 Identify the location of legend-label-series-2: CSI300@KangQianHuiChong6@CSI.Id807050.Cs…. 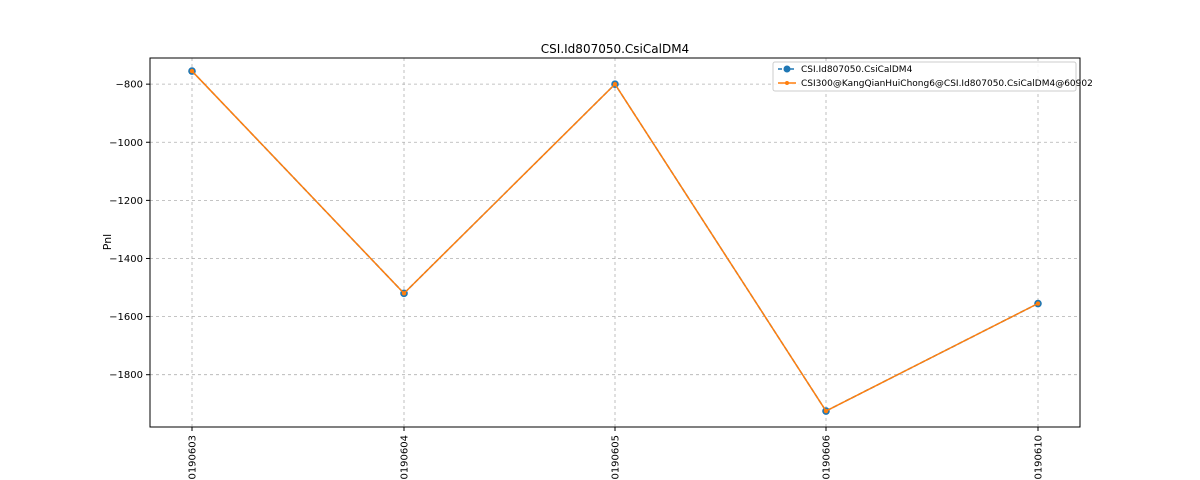
(947, 84).